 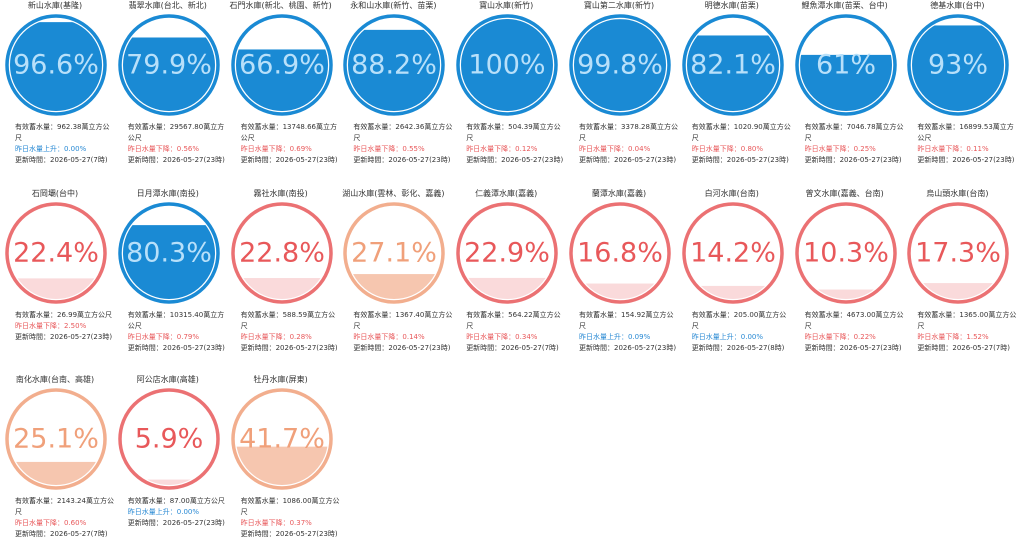 I want to click on level-label: 79.9%, so click(x=169, y=65).